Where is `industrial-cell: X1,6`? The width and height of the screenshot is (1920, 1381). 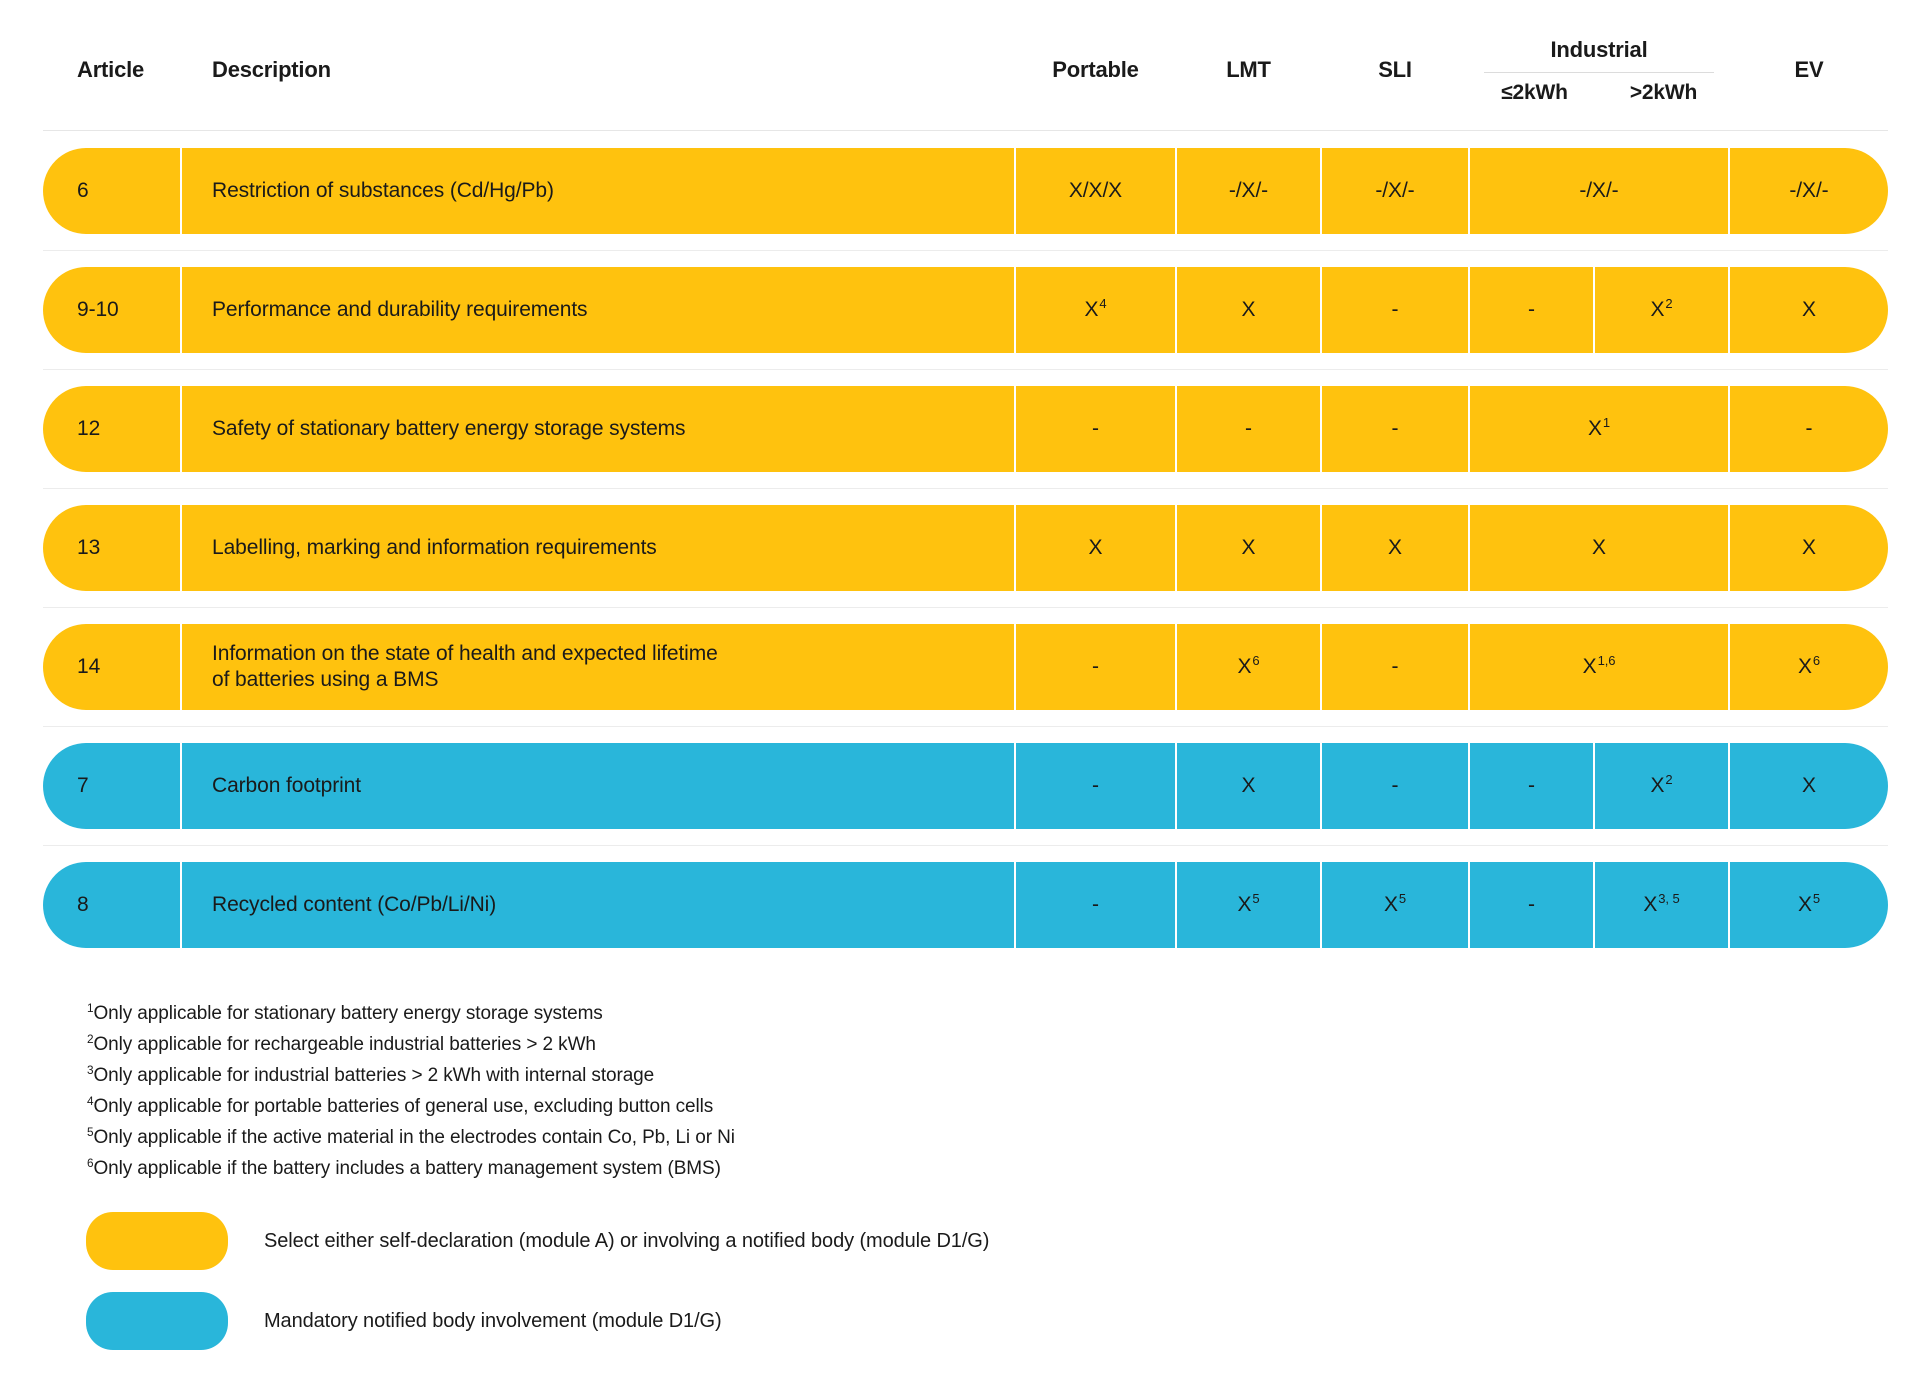
industrial-cell: X1,6 is located at coordinates (1599, 667).